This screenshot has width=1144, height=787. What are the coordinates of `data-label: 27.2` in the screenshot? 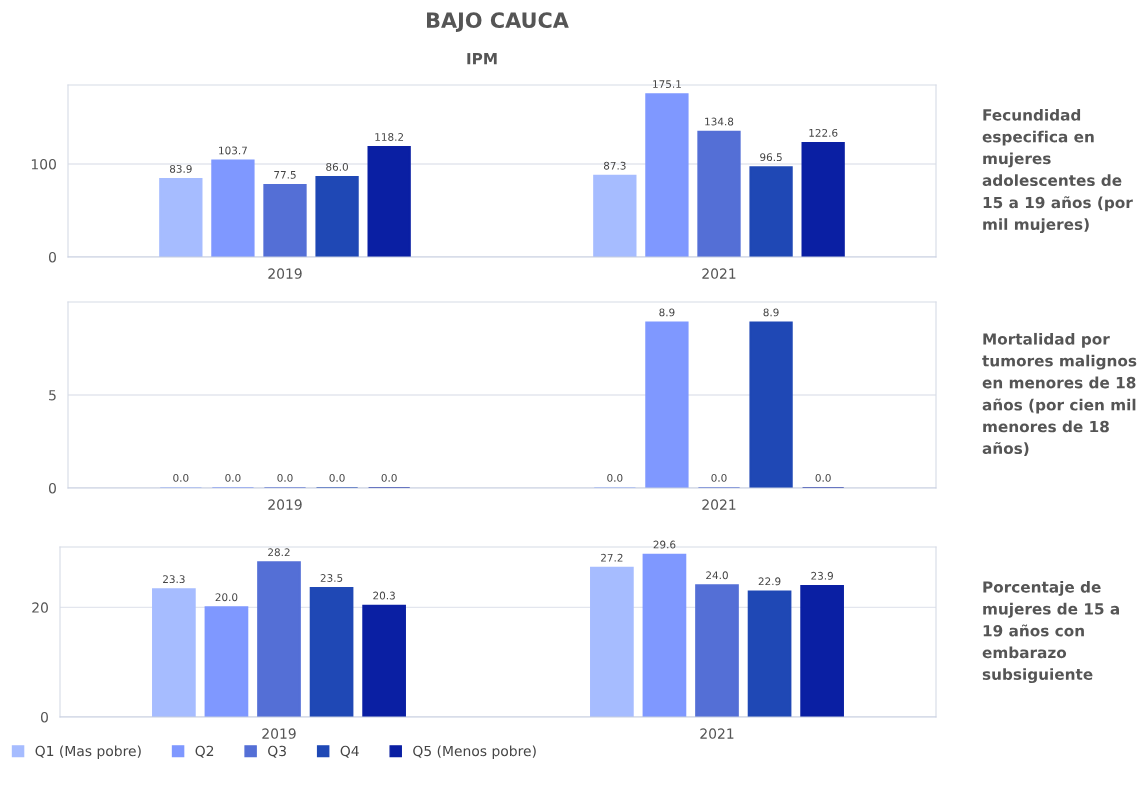 It's located at (612, 557).